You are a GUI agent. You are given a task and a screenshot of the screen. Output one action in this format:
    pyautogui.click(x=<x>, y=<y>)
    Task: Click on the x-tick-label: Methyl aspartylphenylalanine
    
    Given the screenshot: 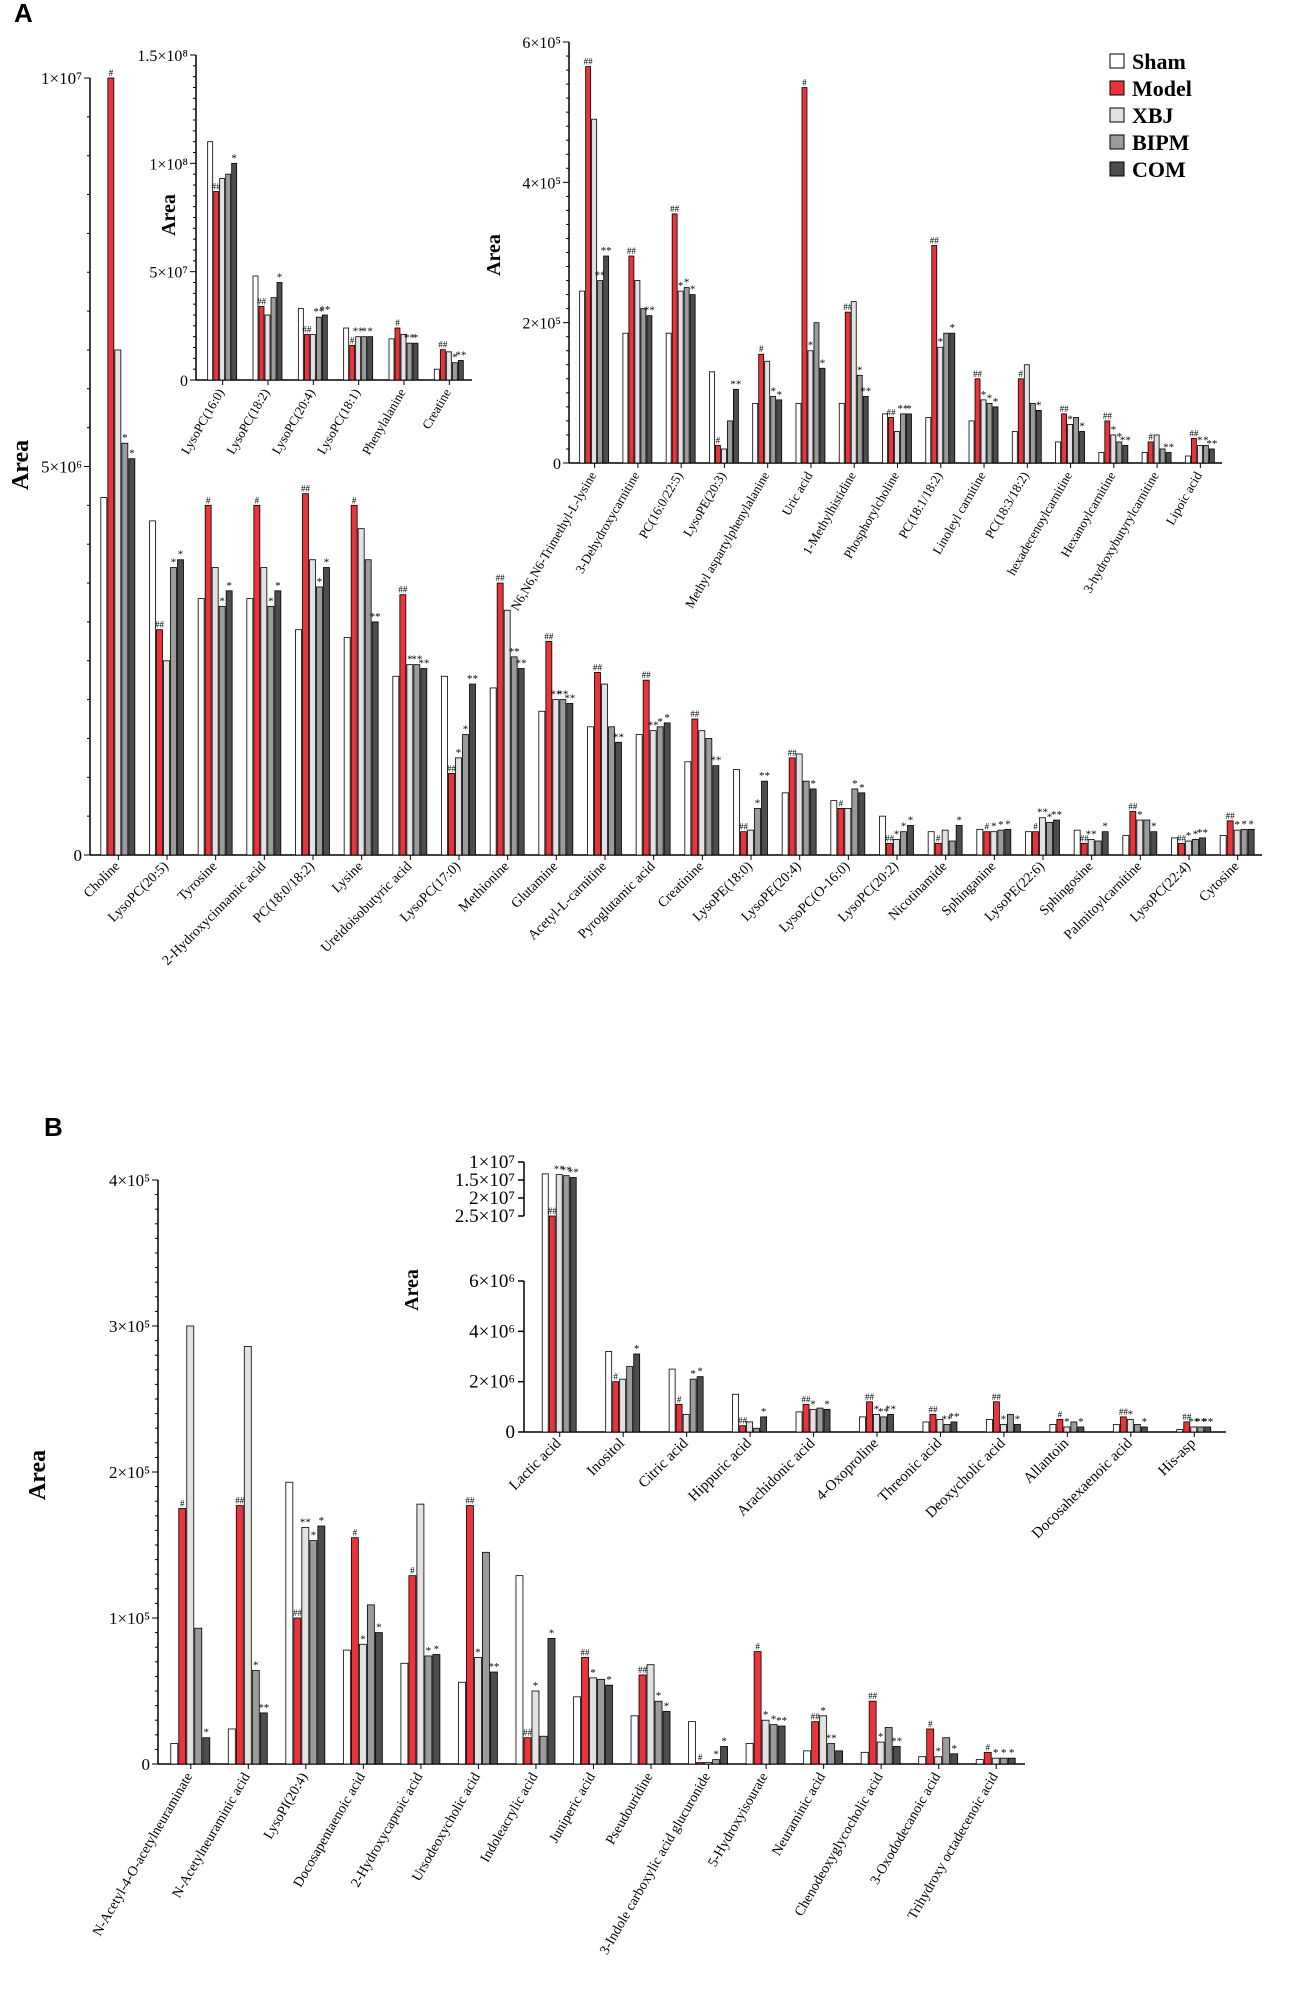 What is the action you would take?
    pyautogui.click(x=727, y=540)
    